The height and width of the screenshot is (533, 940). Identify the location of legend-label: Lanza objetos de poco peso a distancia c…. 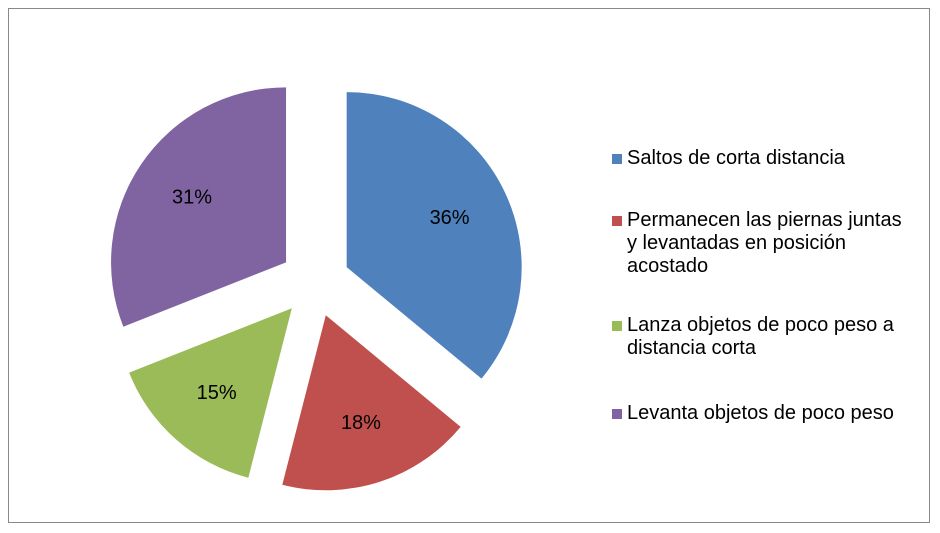
(760, 336).